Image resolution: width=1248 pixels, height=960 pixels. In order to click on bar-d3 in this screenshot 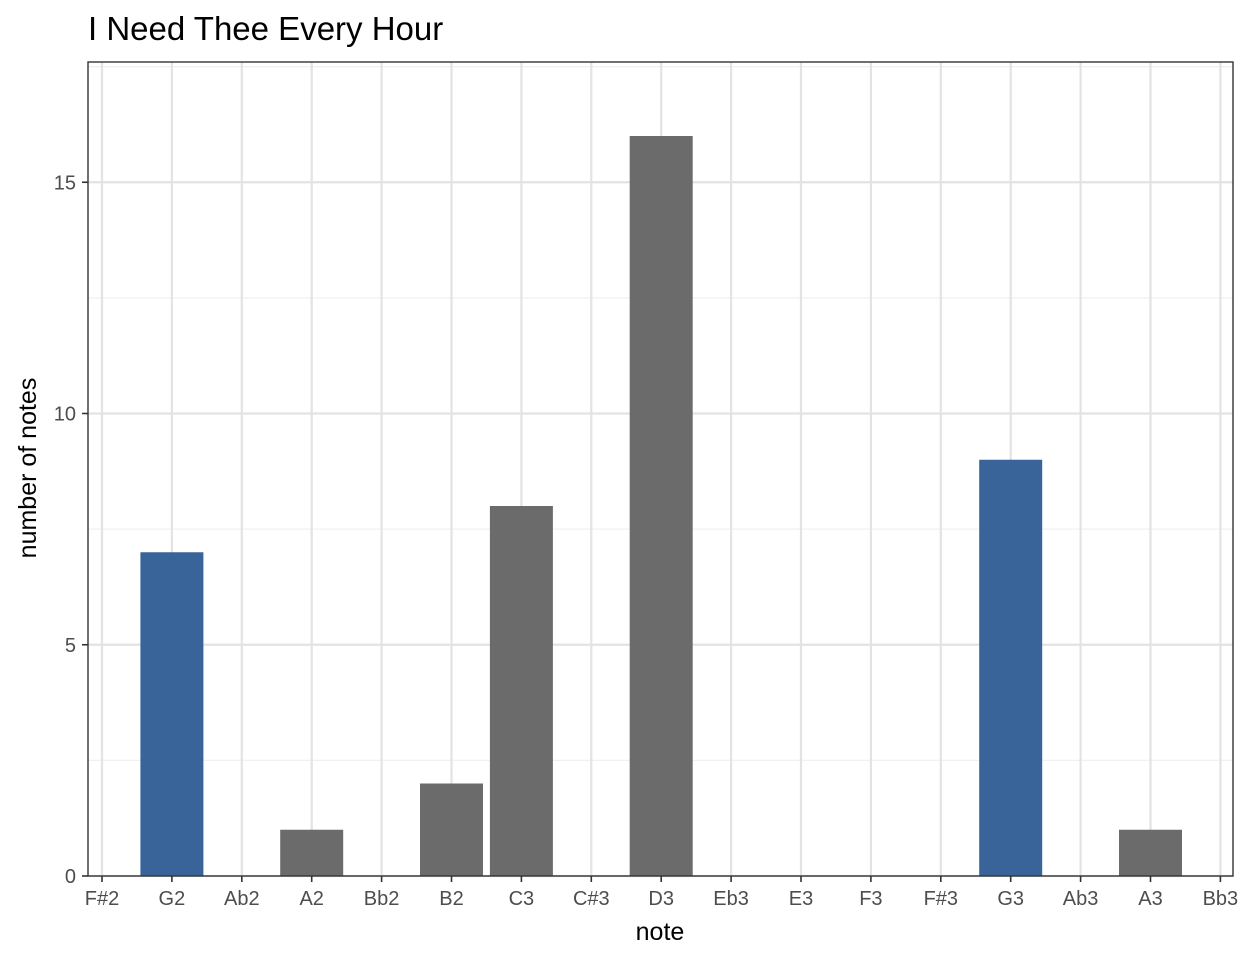, I will do `click(661, 506)`.